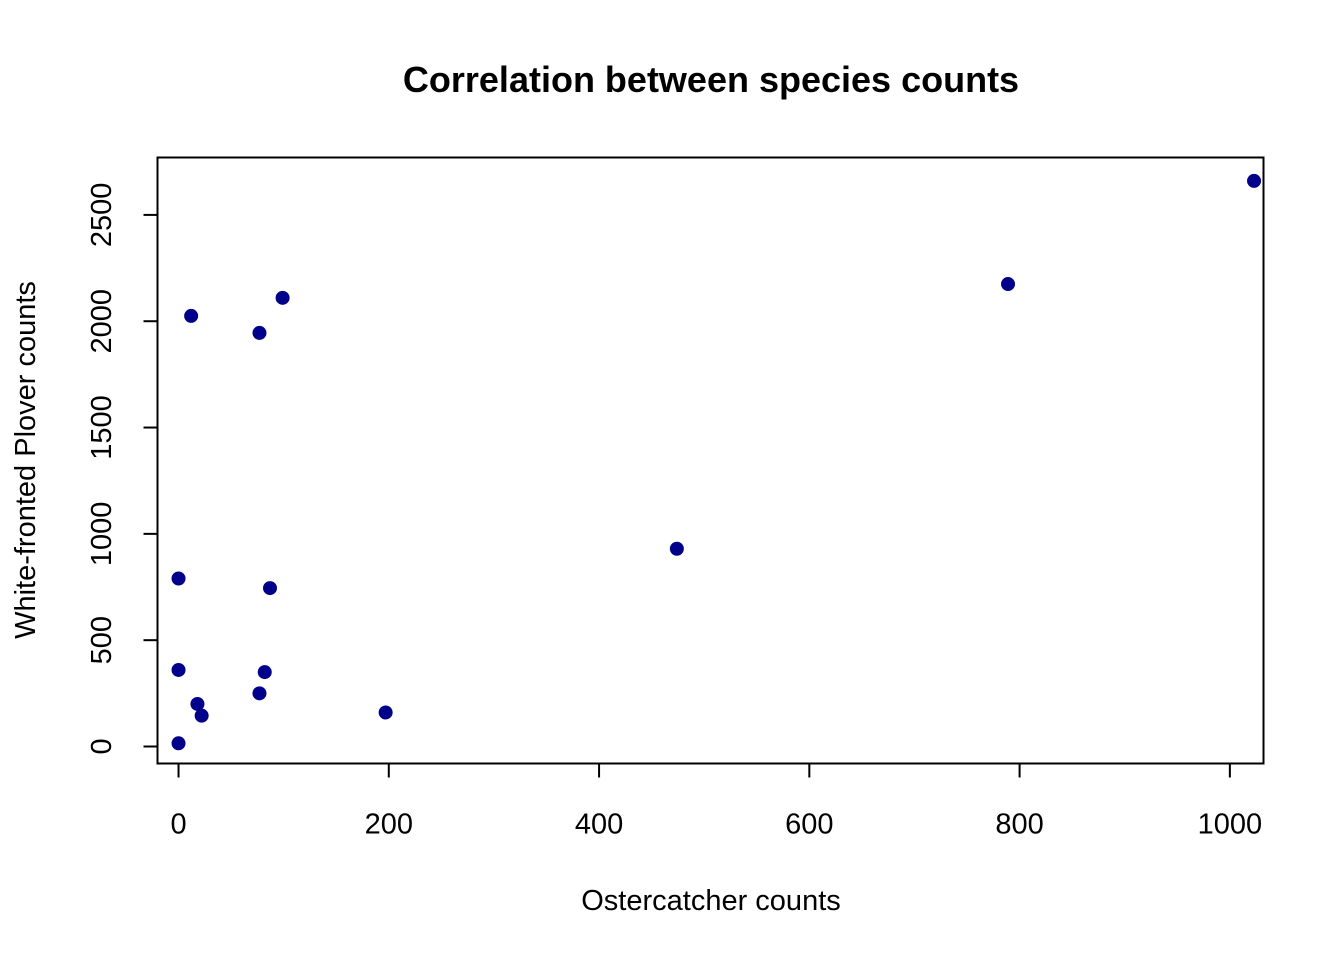 The height and width of the screenshot is (960, 1344). Describe the element at coordinates (102, 321) in the screenshot. I see `y-tick-label: 2000` at that location.